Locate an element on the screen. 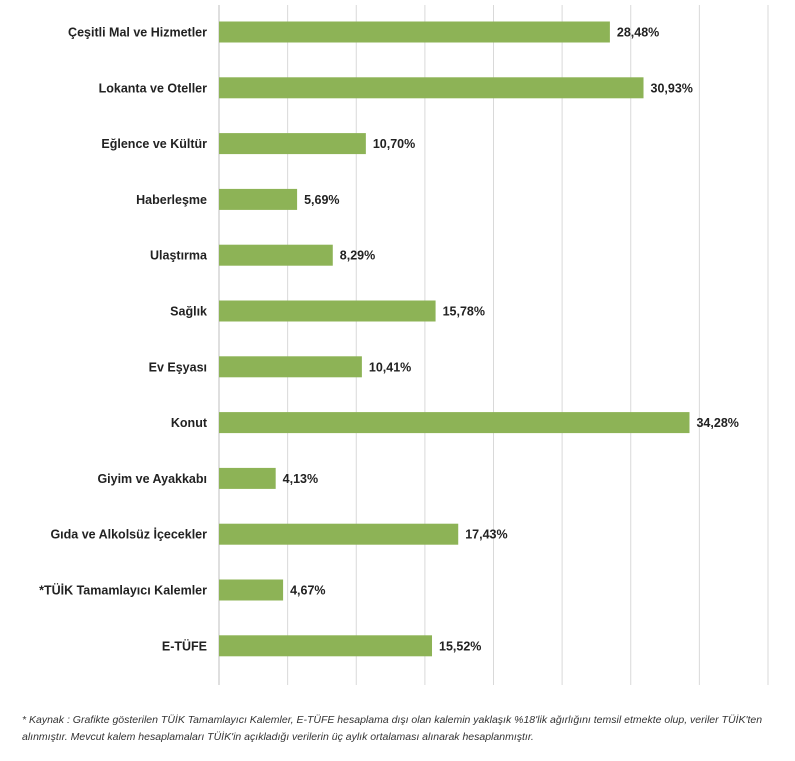 This screenshot has height=761, width=795. category-label: Eğlence ve Kültür is located at coordinates (154, 144).